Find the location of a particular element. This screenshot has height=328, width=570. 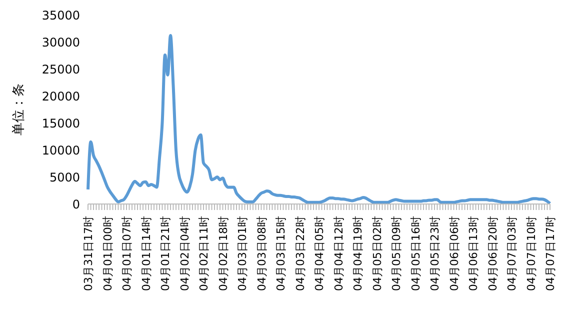

x-tick-label: 04月06日20时 is located at coordinates (493, 253).